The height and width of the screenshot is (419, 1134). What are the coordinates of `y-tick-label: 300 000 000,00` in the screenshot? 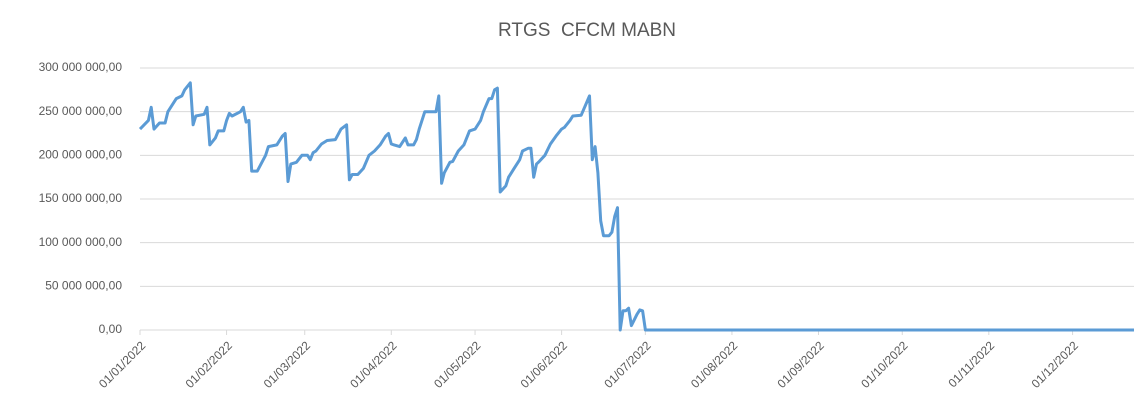 It's located at (81, 67).